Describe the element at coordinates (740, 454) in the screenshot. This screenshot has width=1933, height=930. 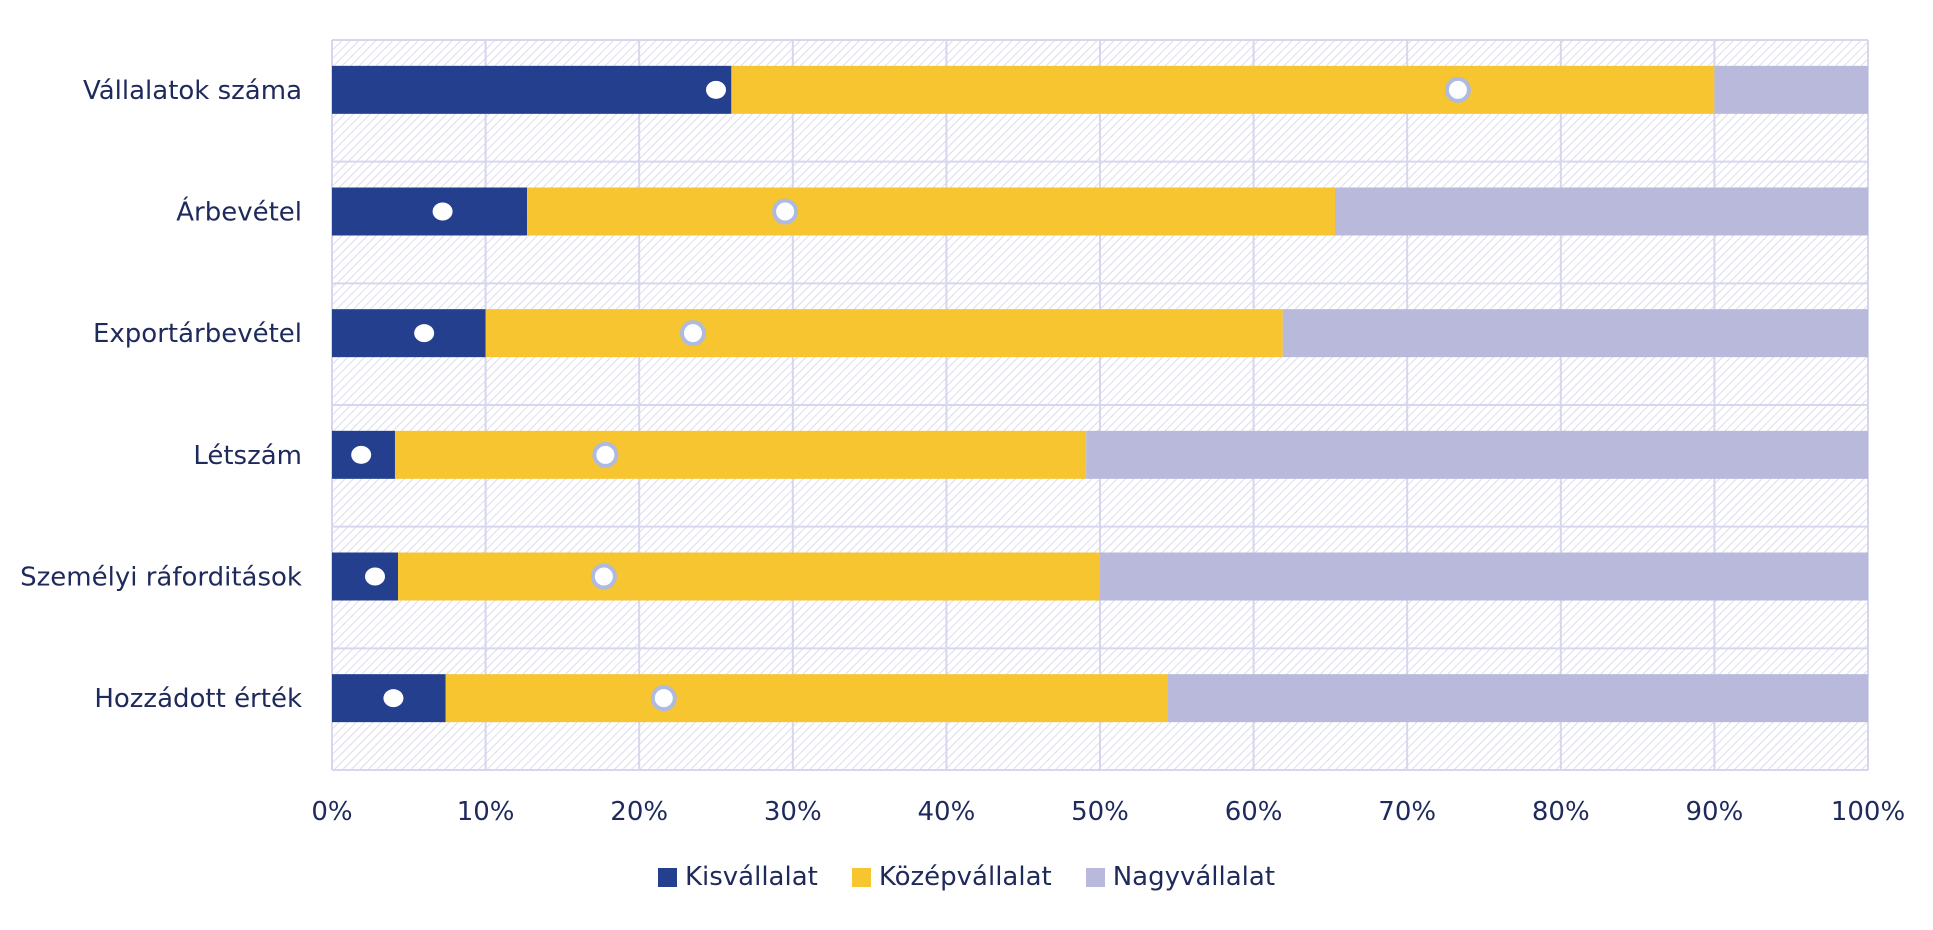
I see `bar-középvállalat-3` at that location.